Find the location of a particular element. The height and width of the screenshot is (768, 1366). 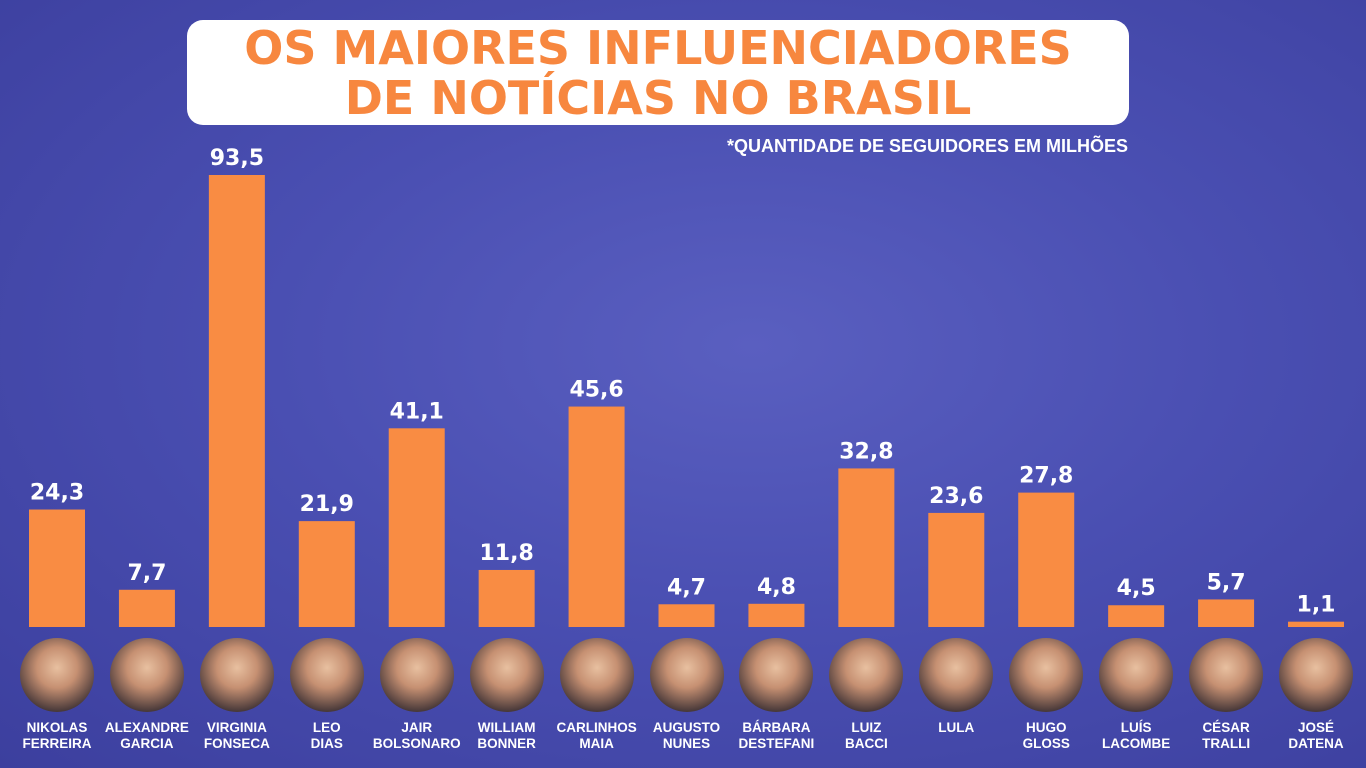

value-label-10: 23,6 is located at coordinates (956, 496).